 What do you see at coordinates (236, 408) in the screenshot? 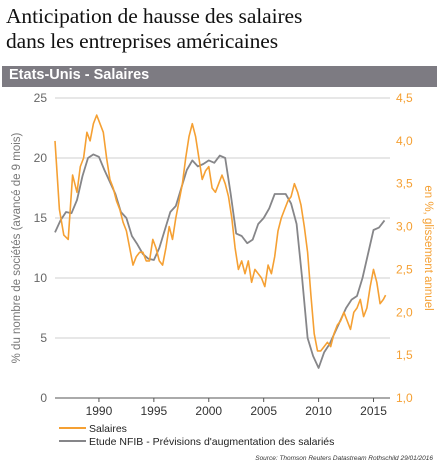
I see `x-axis-ticks: 1990 1995 2000 2005 2010 2015` at bounding box center [236, 408].